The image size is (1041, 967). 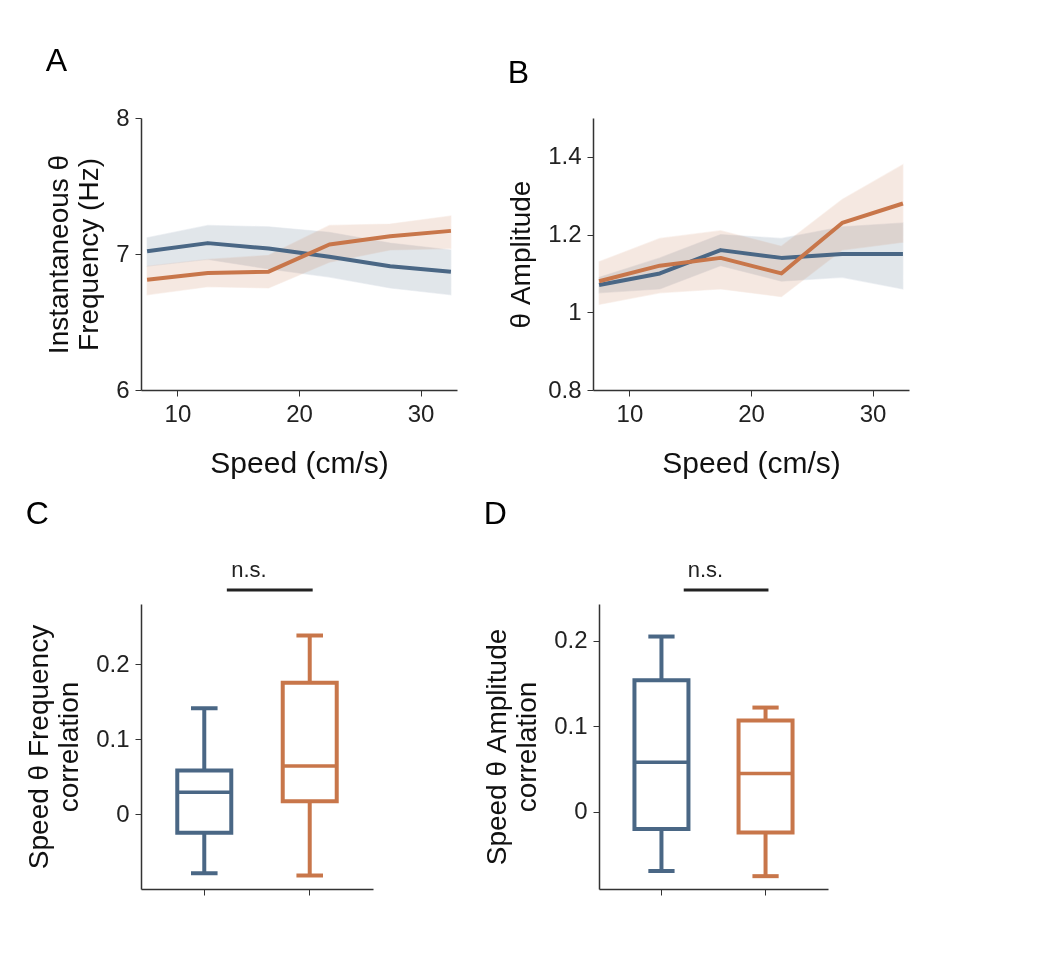 What do you see at coordinates (123, 389) in the screenshot?
I see `y-tick-label: 6` at bounding box center [123, 389].